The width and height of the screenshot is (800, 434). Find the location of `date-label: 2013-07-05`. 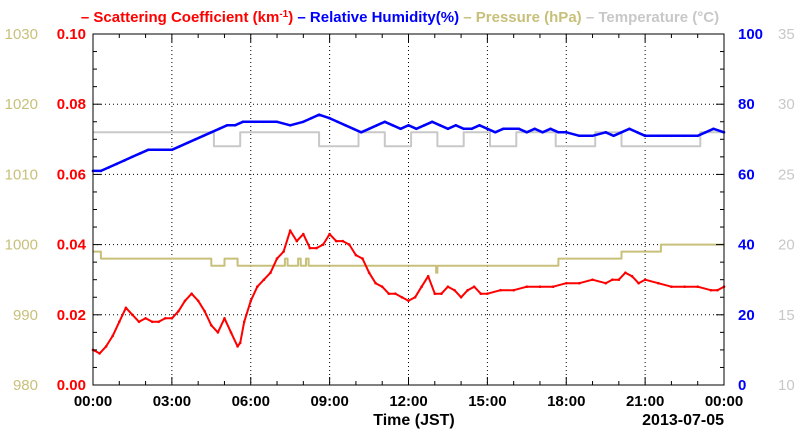

date-label: 2013-07-05 is located at coordinates (683, 420).